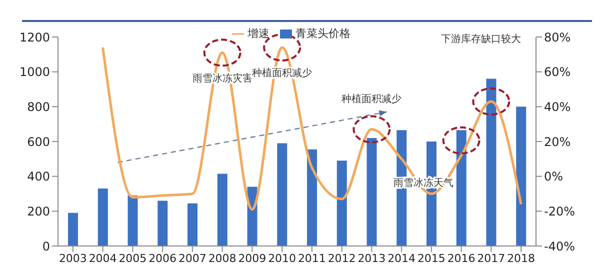  What do you see at coordinates (38, 177) in the screenshot?
I see `y-tick-label: 400` at bounding box center [38, 177].